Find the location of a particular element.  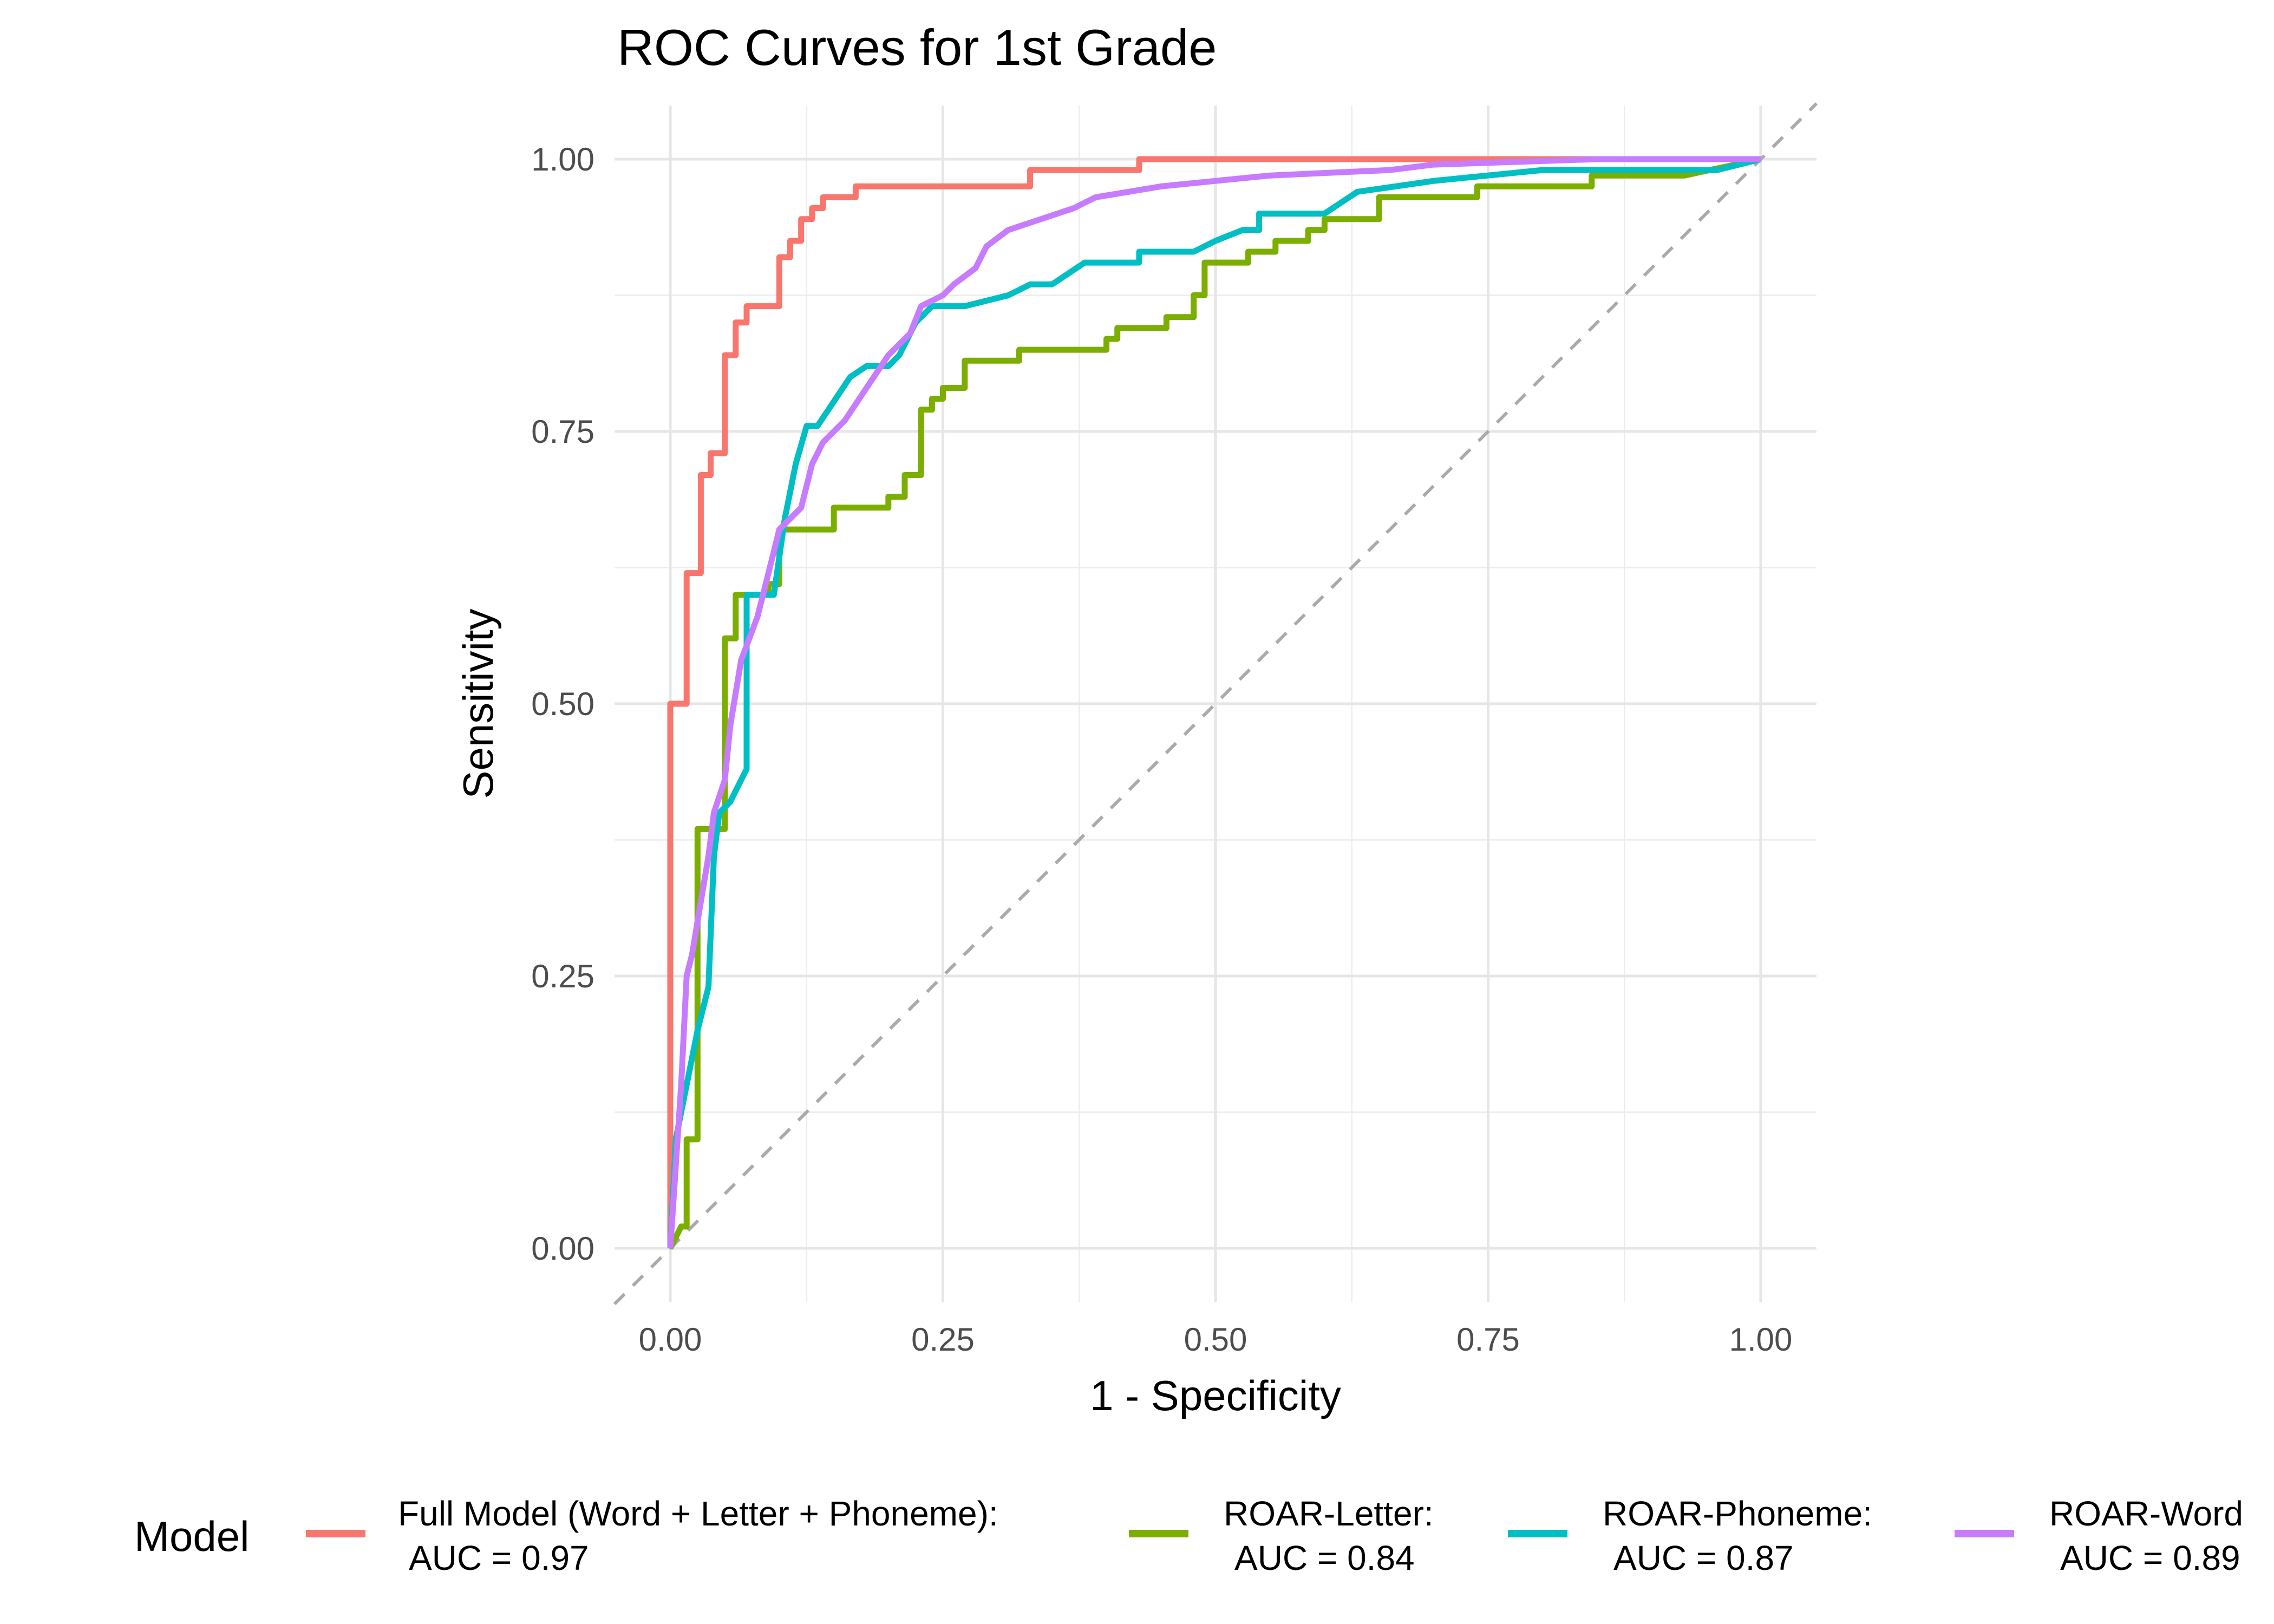

y-tick-label: 1.00 is located at coordinates (562, 159).